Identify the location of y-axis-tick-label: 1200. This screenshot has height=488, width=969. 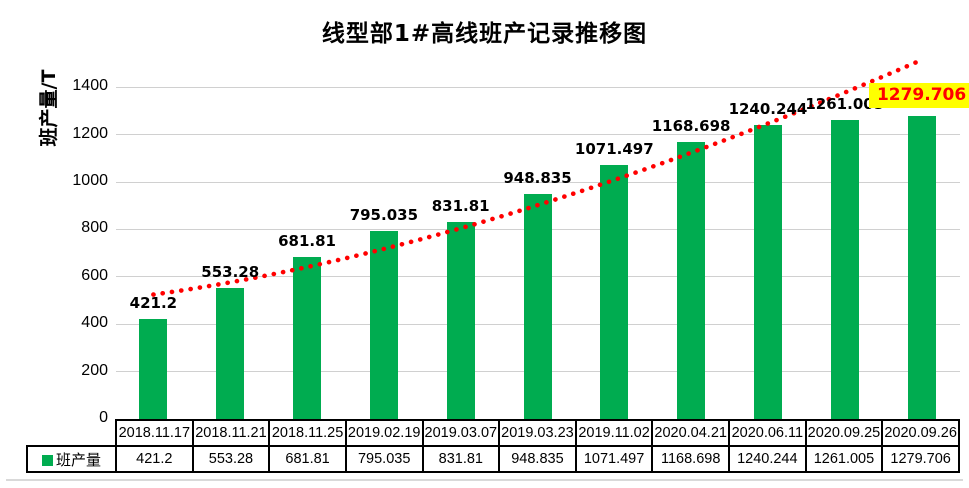
(90, 133).